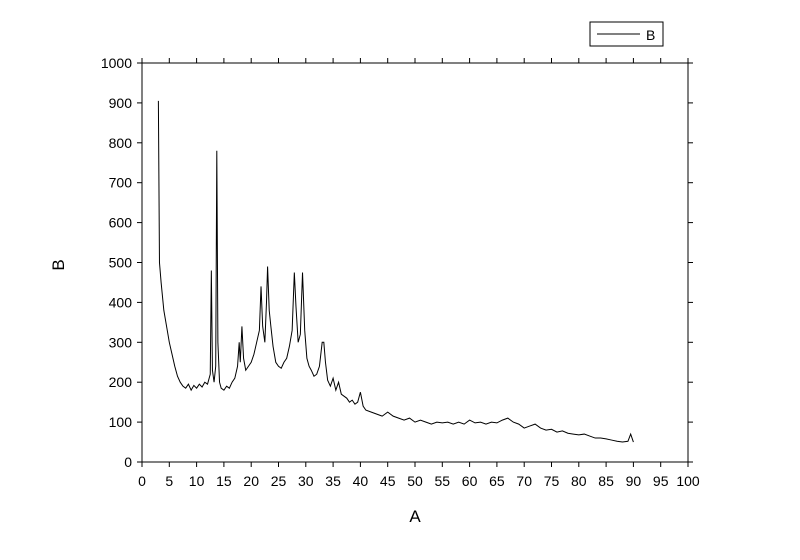  I want to click on x-tick-label: 25, so click(279, 481).